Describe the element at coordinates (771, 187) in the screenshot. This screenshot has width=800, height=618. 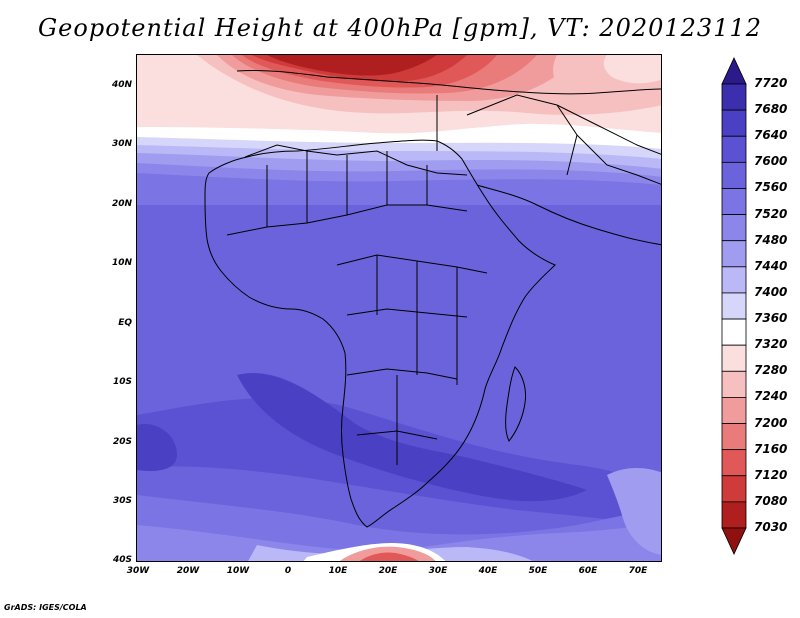
I see `colorbar-tick-label: 7560` at that location.